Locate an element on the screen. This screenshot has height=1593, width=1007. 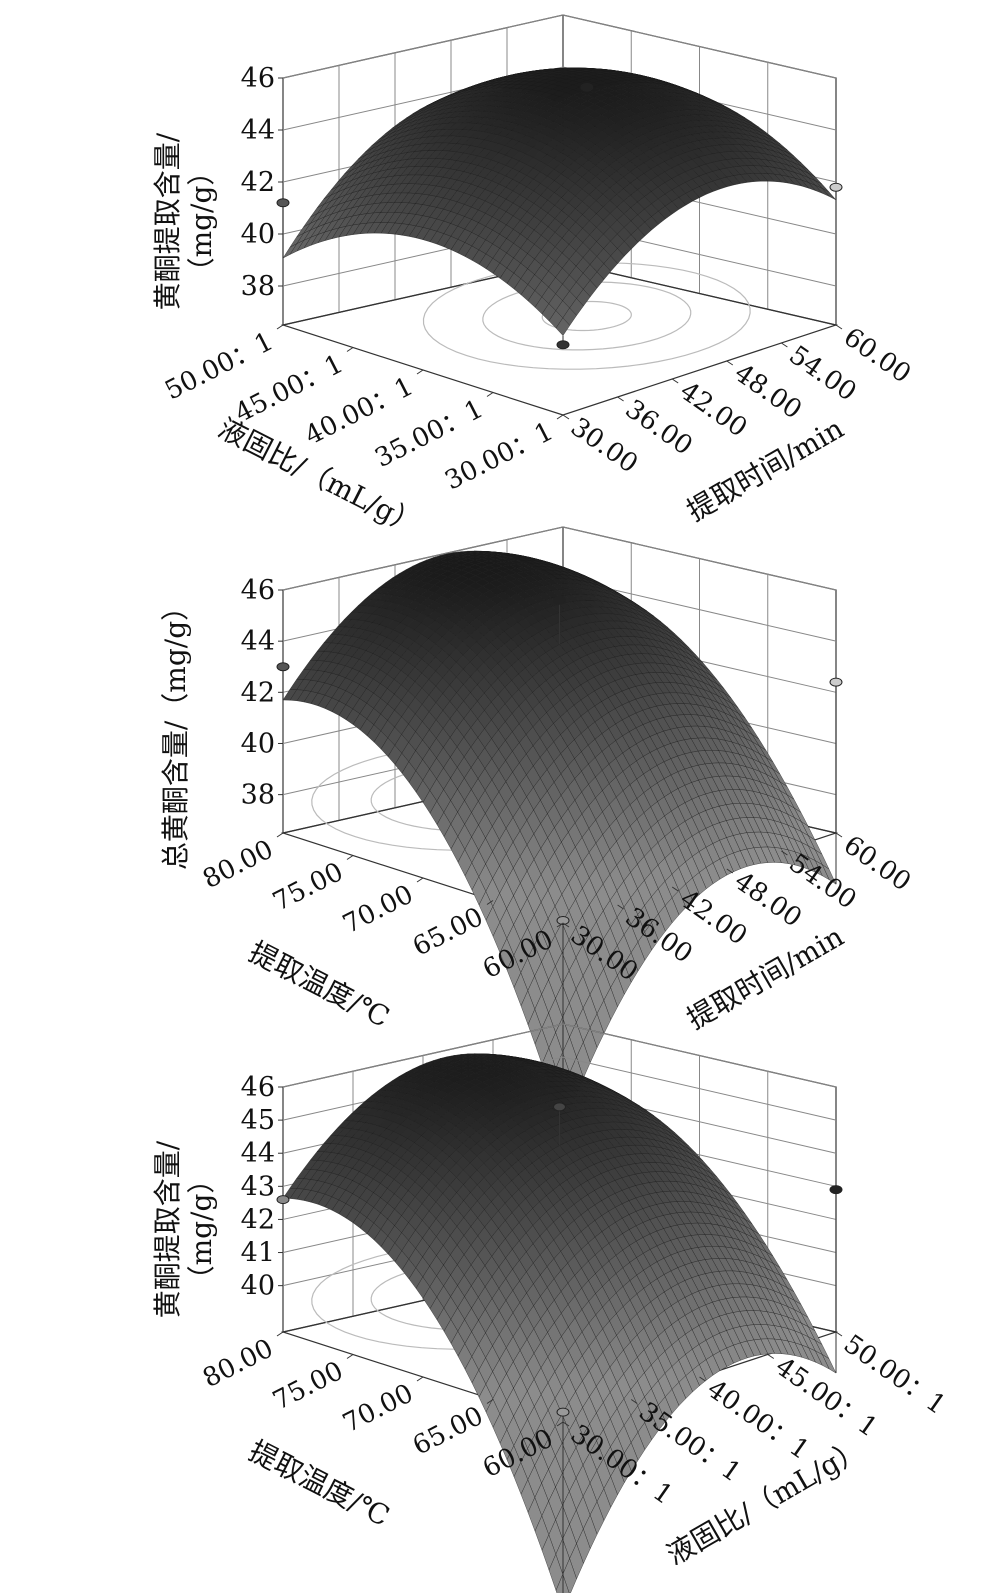
z-tick-label: 41 is located at coordinates (258, 1253).